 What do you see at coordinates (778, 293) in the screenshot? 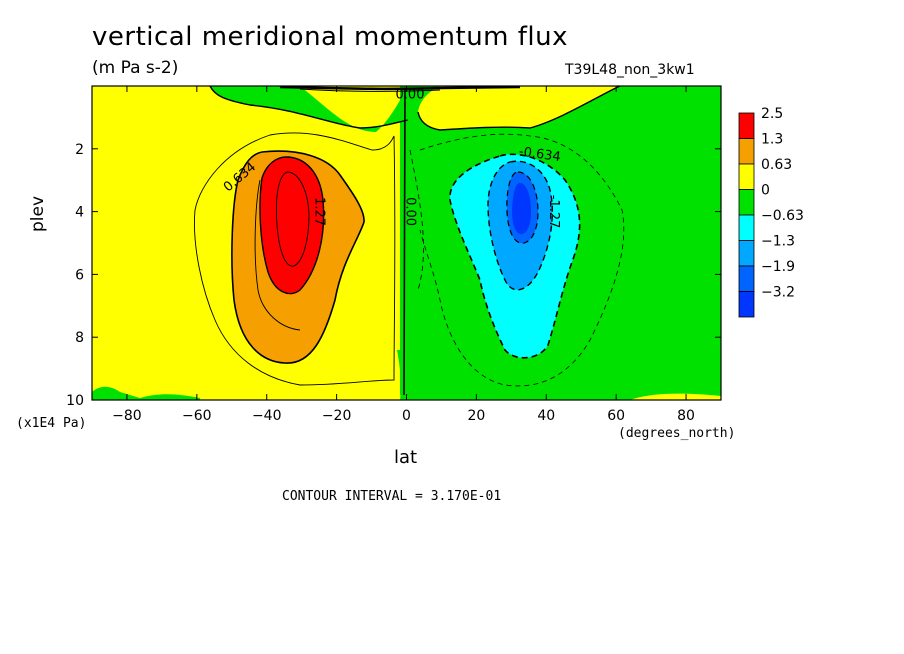
I see `legend-label: −3.2` at bounding box center [778, 293].